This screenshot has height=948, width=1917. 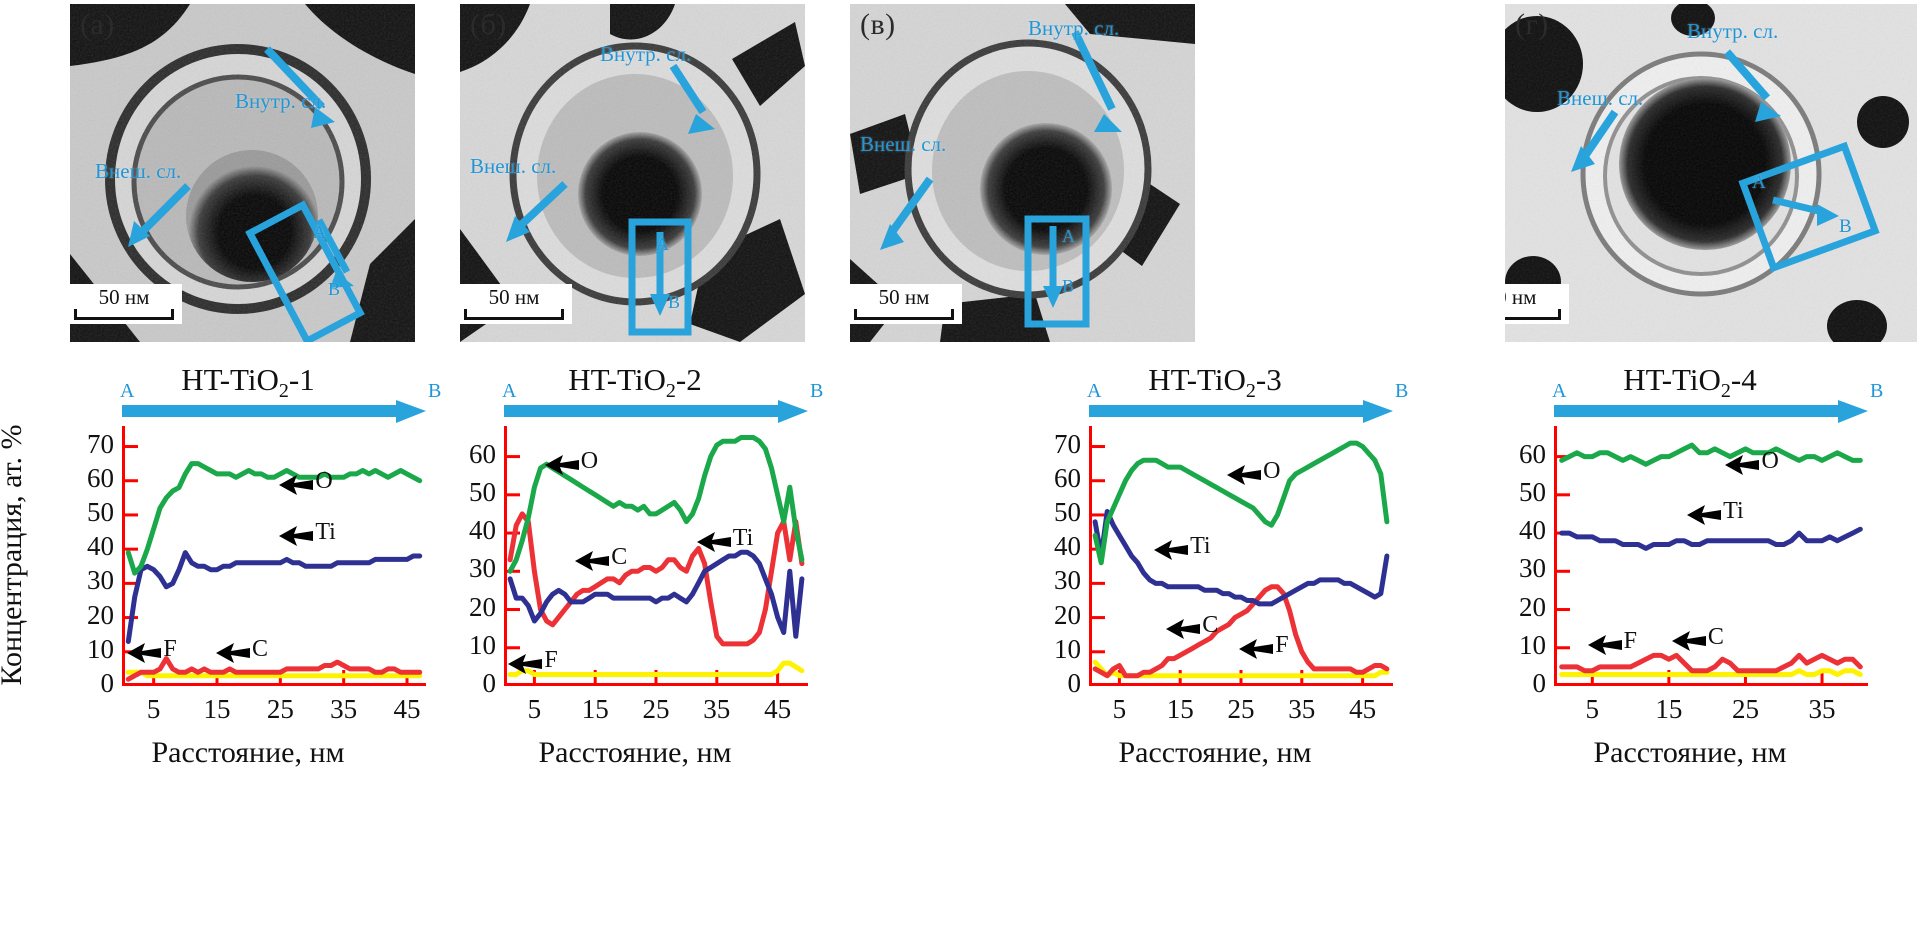 I want to click on series-annotation-3-ti: Ti, so click(x=1200, y=546).